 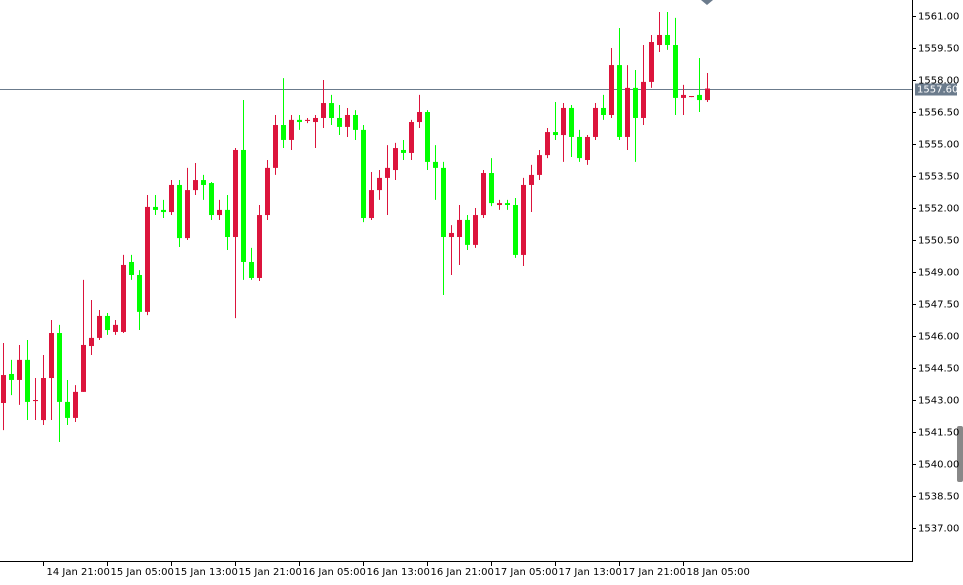 I want to click on x-tick-label: 14 Jan 21:00, so click(x=78, y=572).